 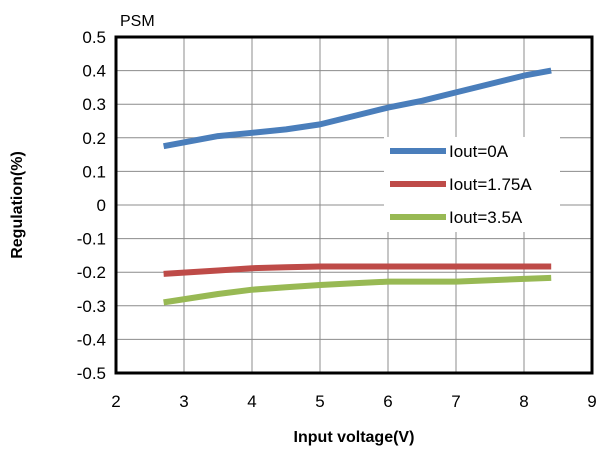 What do you see at coordinates (91, 373) in the screenshot?
I see `y-tick-label: -0.5` at bounding box center [91, 373].